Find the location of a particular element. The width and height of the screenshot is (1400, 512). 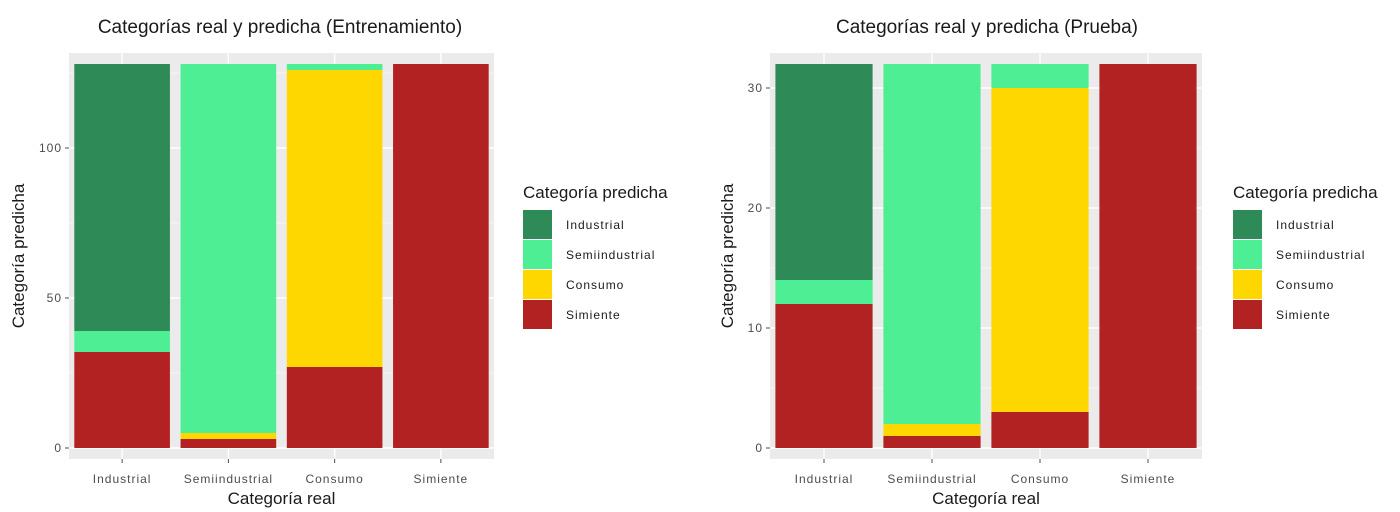

y-tick-label: 30 is located at coordinates (755, 88).